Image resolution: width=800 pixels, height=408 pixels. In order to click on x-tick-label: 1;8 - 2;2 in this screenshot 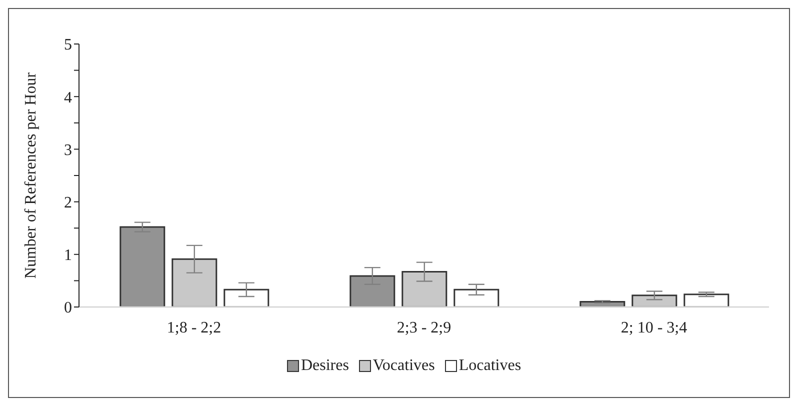, I will do `click(194, 327)`.